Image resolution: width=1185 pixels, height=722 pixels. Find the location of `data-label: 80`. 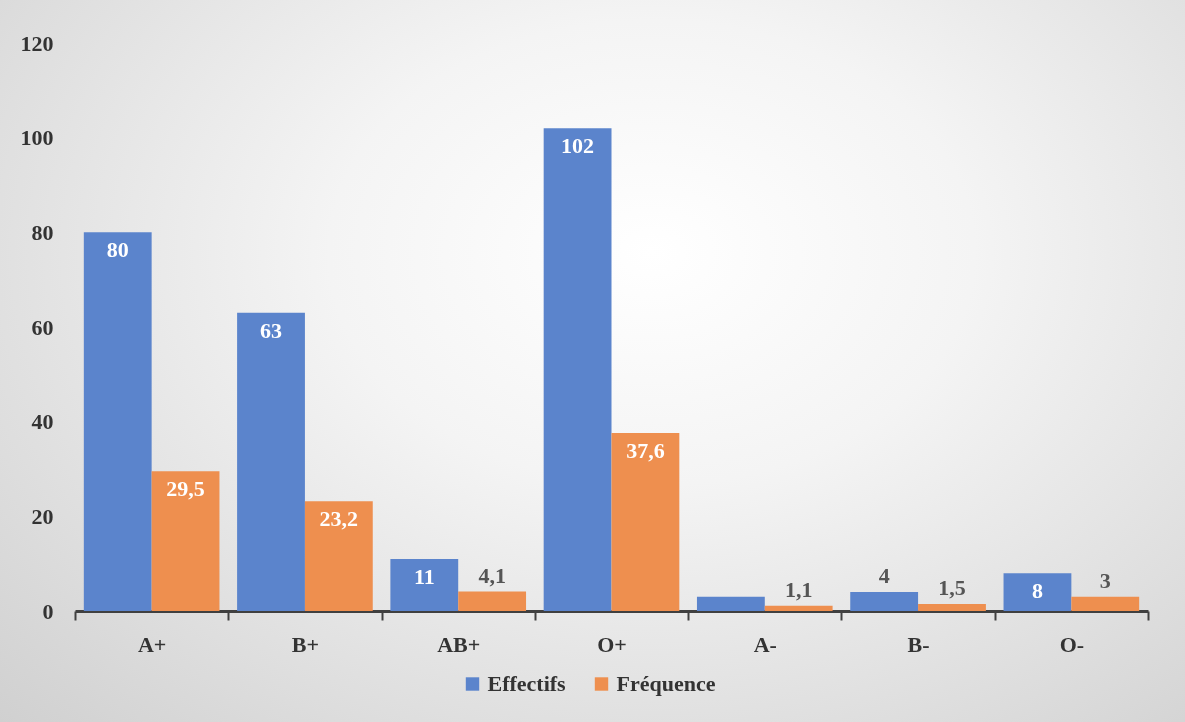

data-label: 80 is located at coordinates (117, 250).